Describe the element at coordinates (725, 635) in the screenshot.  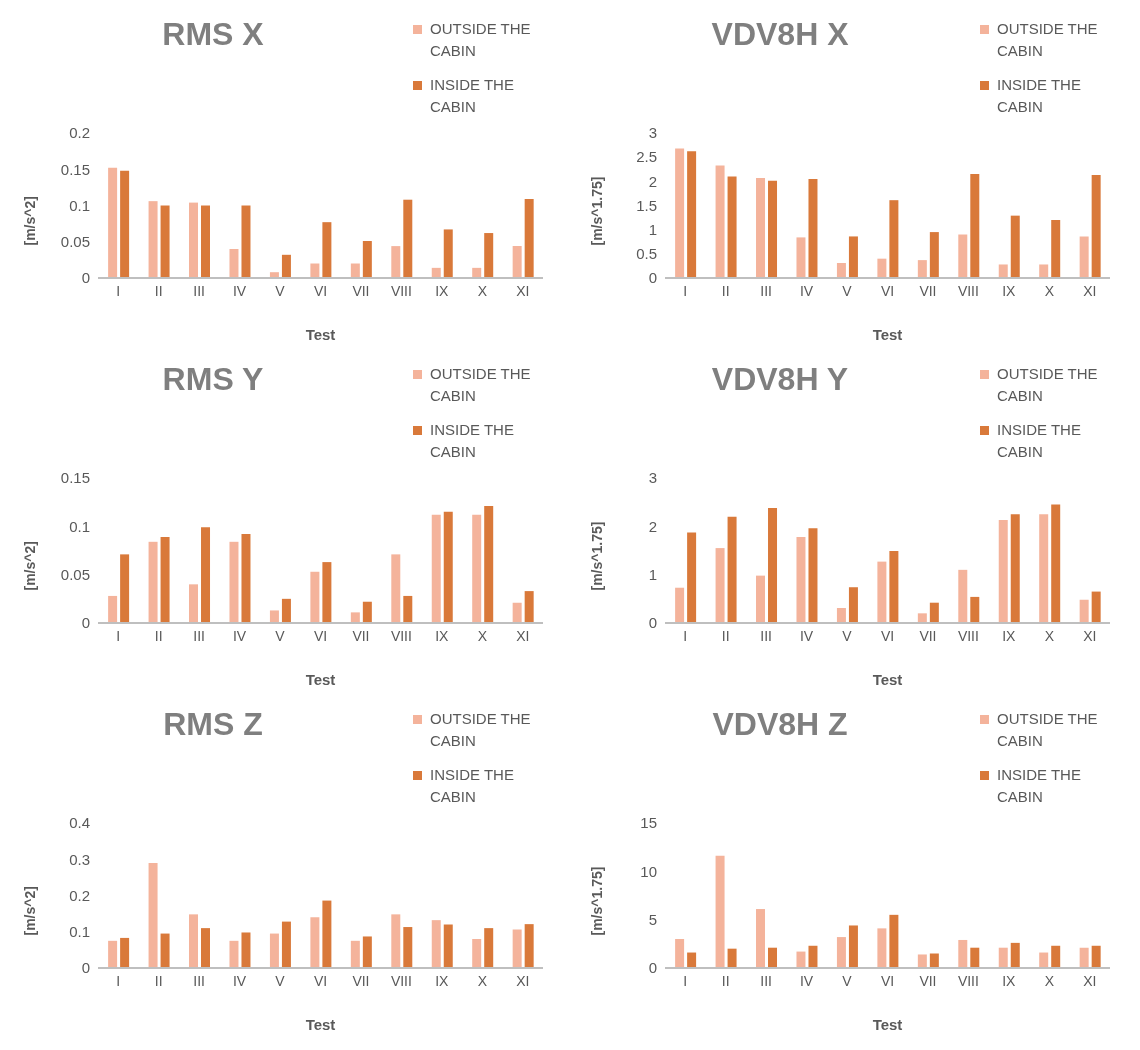
I see `x-tick-label: II` at that location.